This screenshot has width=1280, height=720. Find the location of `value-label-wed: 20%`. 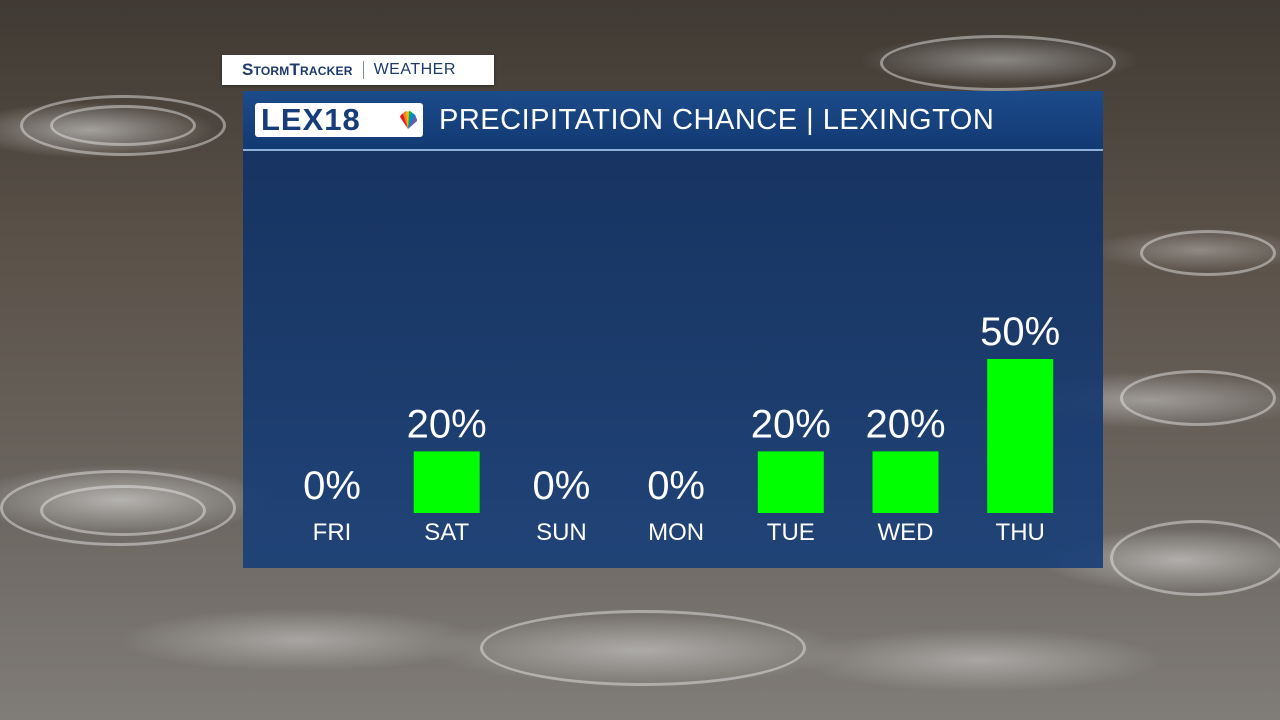

value-label-wed: 20% is located at coordinates (905, 424).